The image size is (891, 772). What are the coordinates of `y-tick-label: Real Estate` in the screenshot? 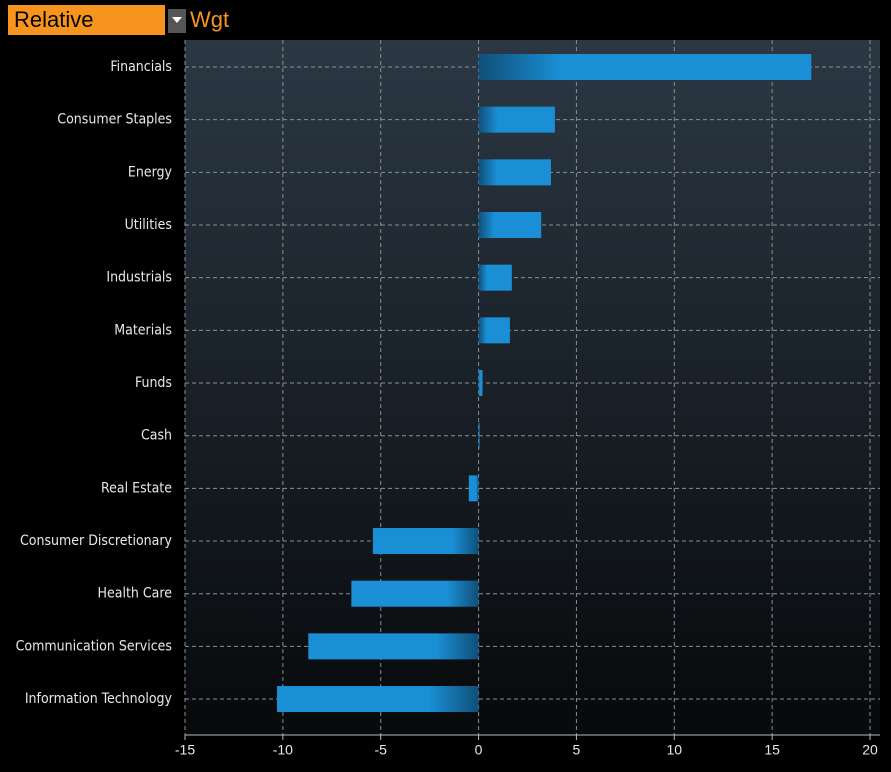 It's located at (136, 488).